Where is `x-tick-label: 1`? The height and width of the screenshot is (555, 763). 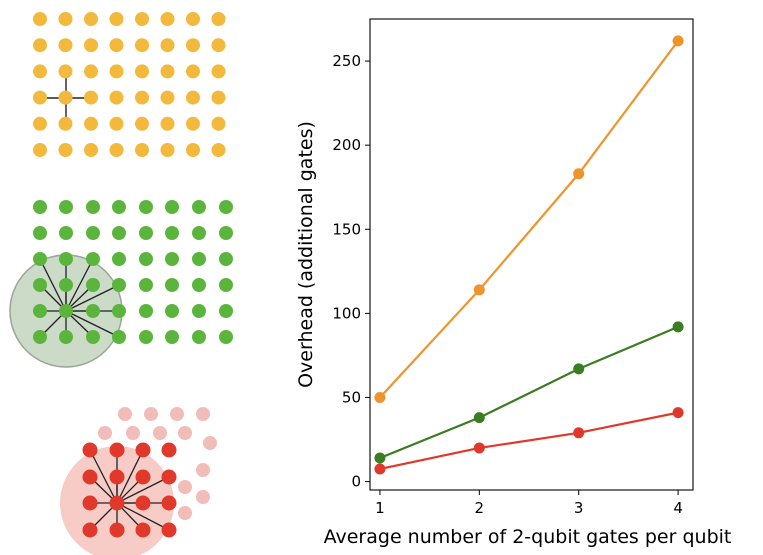
x-tick-label: 1 is located at coordinates (380, 508).